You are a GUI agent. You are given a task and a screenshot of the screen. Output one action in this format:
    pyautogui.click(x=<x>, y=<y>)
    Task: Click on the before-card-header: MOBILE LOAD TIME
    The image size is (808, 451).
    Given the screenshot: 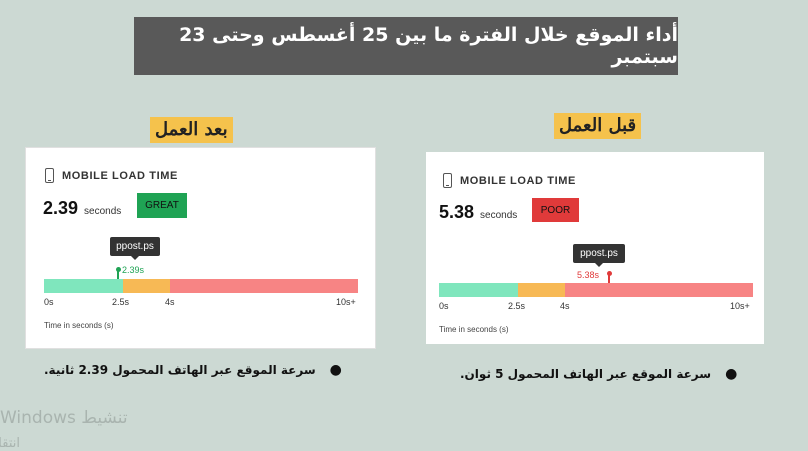 What is the action you would take?
    pyautogui.click(x=509, y=180)
    